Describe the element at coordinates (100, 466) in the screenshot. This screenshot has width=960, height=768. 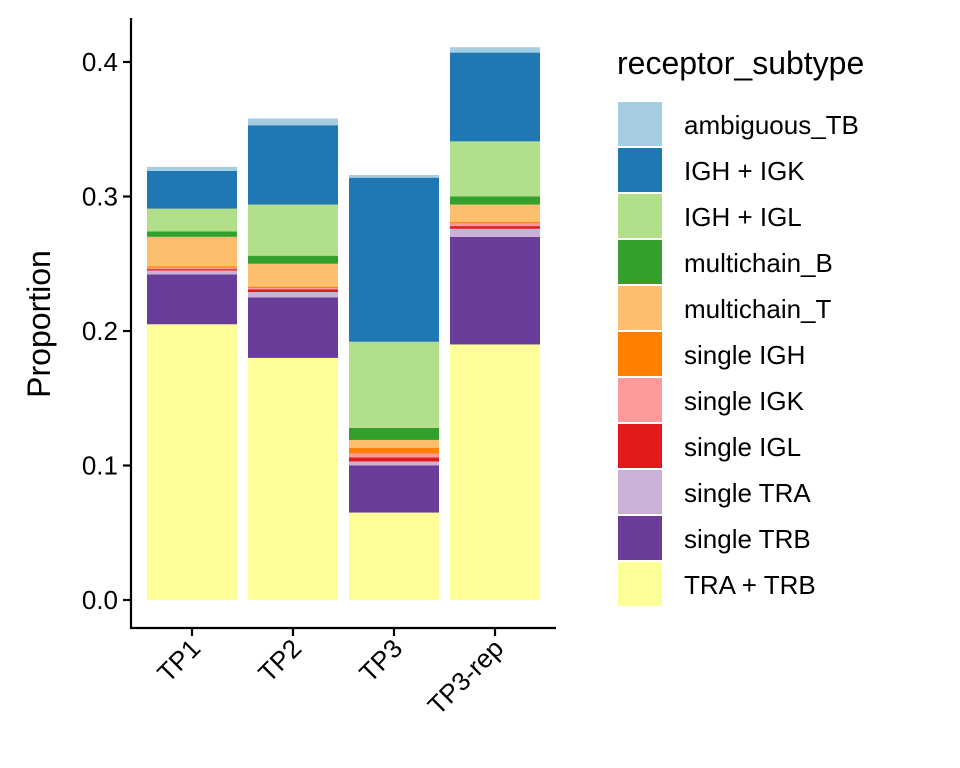
I see `y-tick-label: 0.1` at that location.